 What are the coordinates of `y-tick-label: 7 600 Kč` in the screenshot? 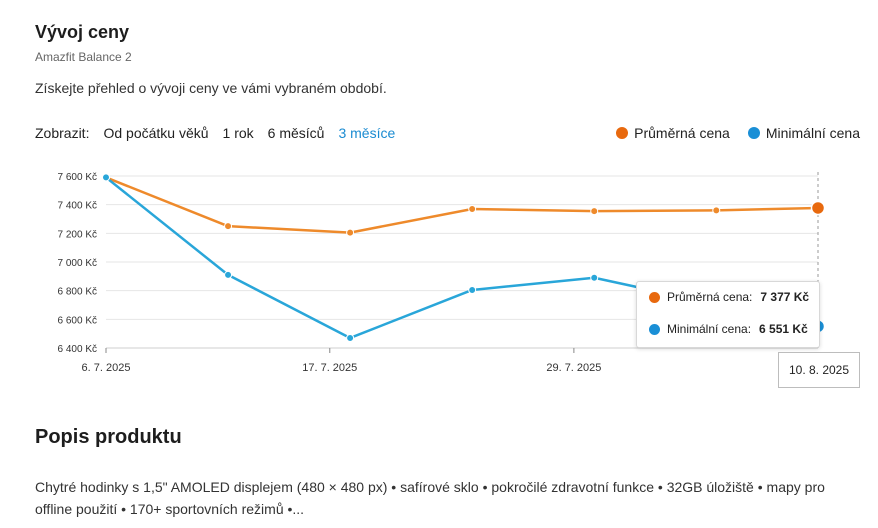 It's located at (77, 177).